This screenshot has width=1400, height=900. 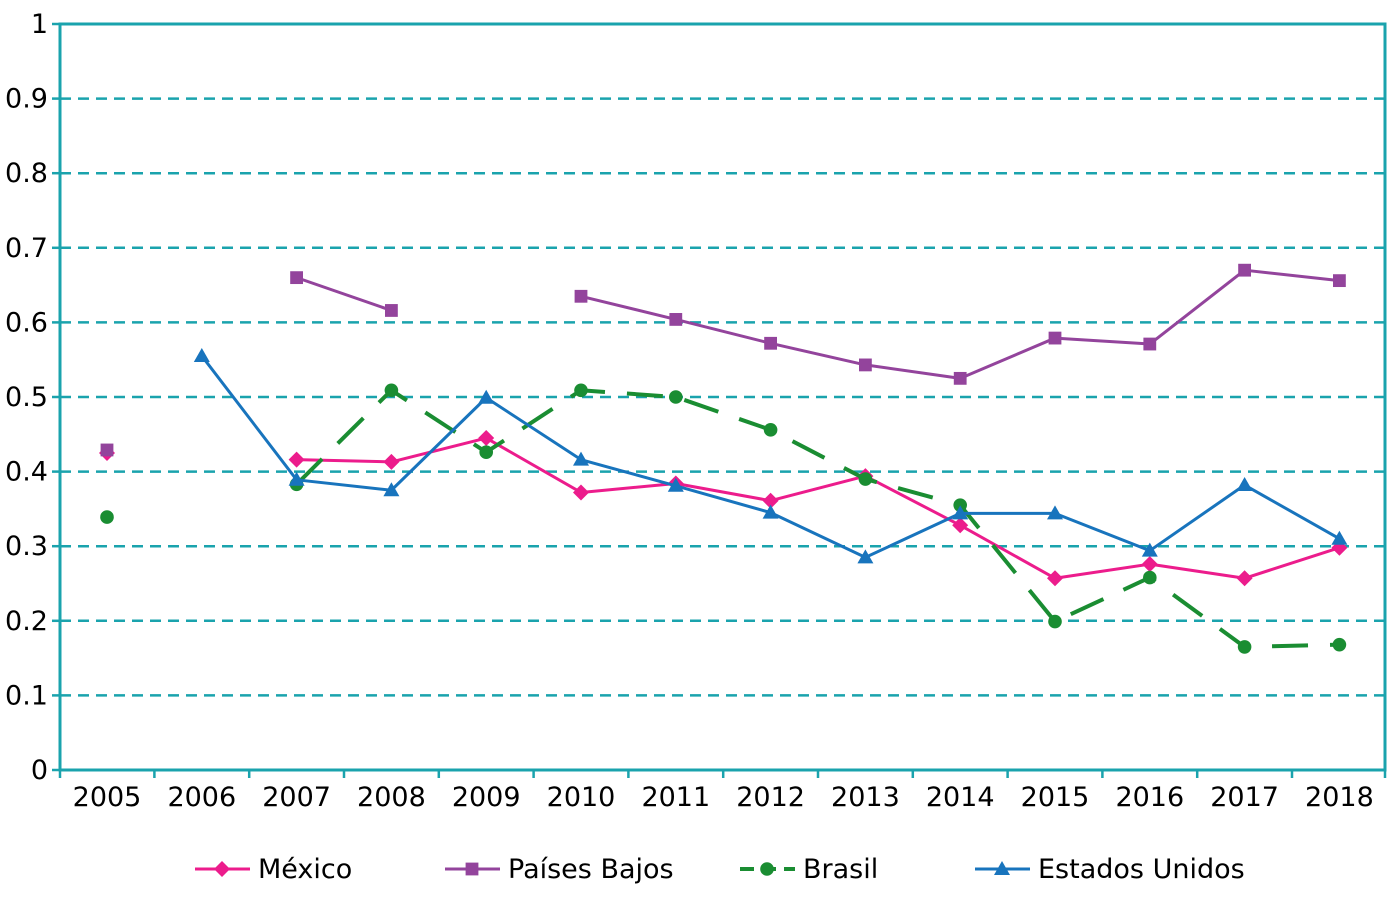 What do you see at coordinates (1141, 869) in the screenshot?
I see `legend-label: Estados Unidos` at bounding box center [1141, 869].